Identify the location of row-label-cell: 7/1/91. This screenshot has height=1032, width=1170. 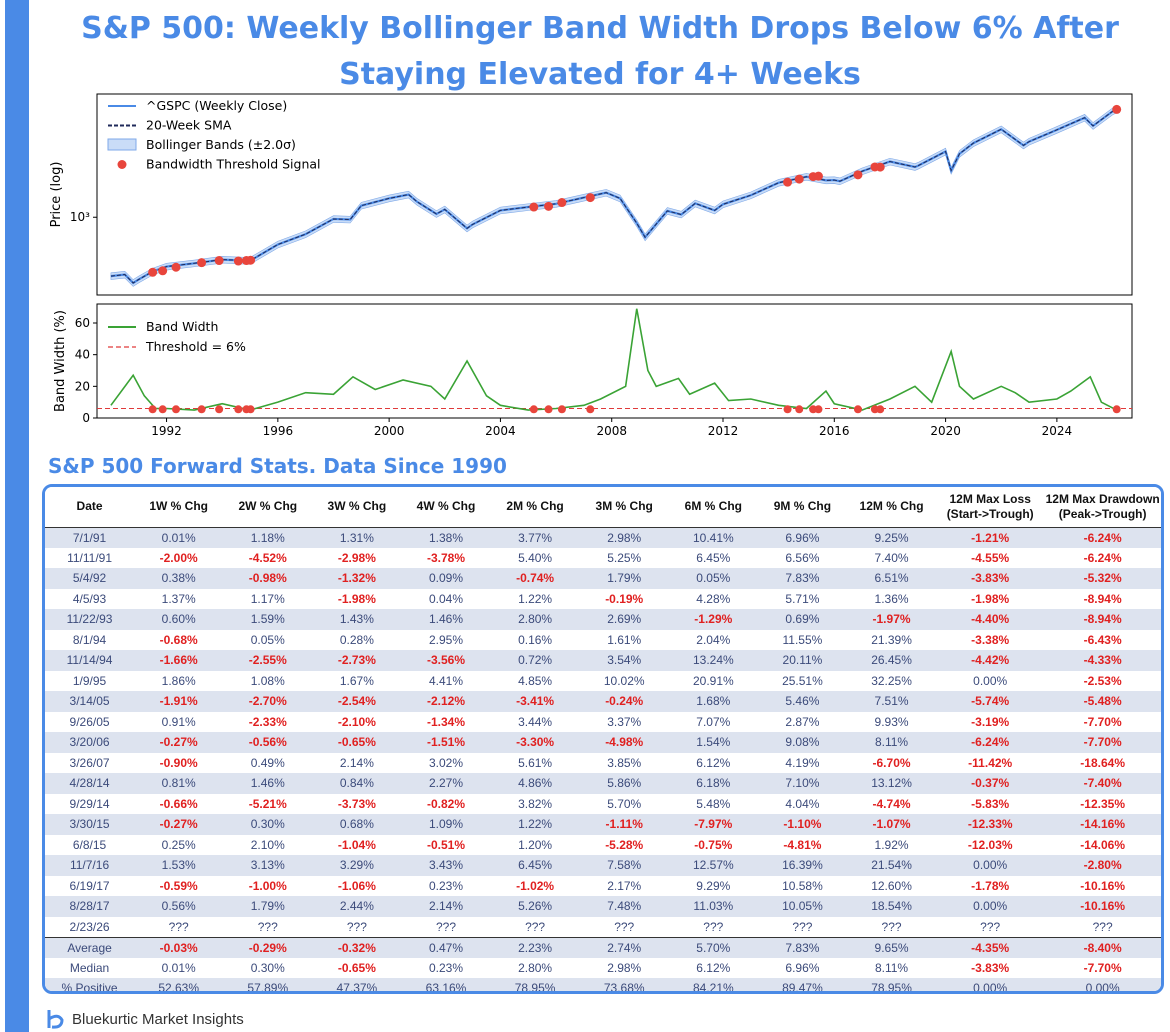
(90, 537).